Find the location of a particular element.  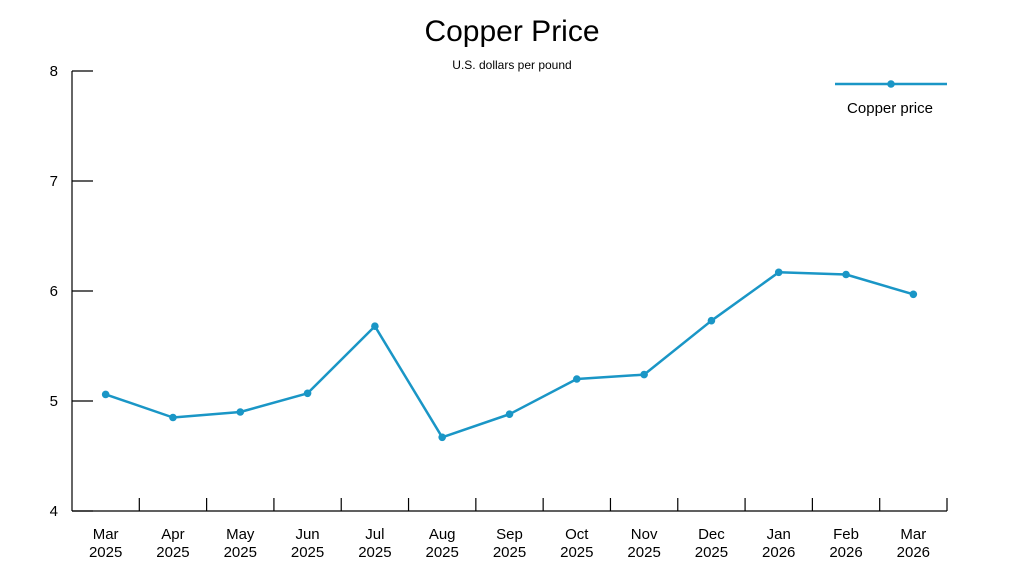

y-tick-label: 4 is located at coordinates (54, 511).